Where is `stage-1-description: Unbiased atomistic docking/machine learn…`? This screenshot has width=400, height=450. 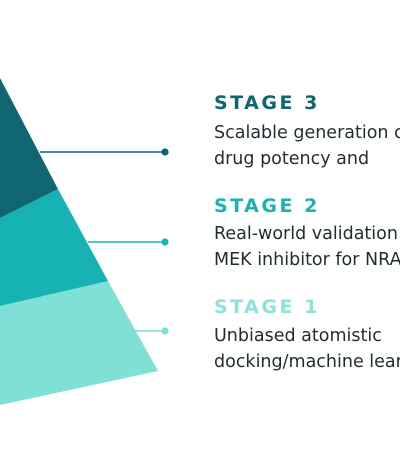 stage-1-description: Unbiased atomistic docking/machine learn… is located at coordinates (307, 349).